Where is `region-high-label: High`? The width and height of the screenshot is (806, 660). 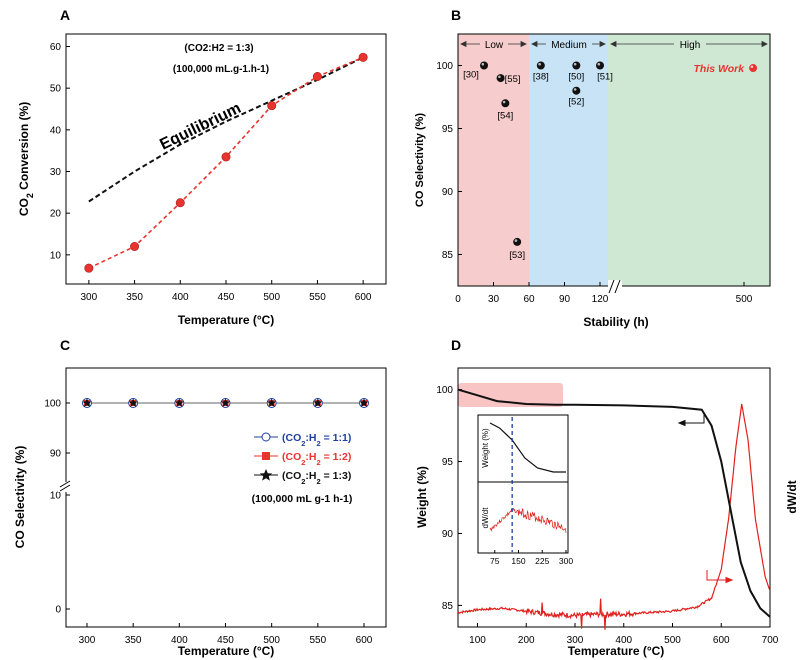
region-high-label: High is located at coordinates (690, 45).